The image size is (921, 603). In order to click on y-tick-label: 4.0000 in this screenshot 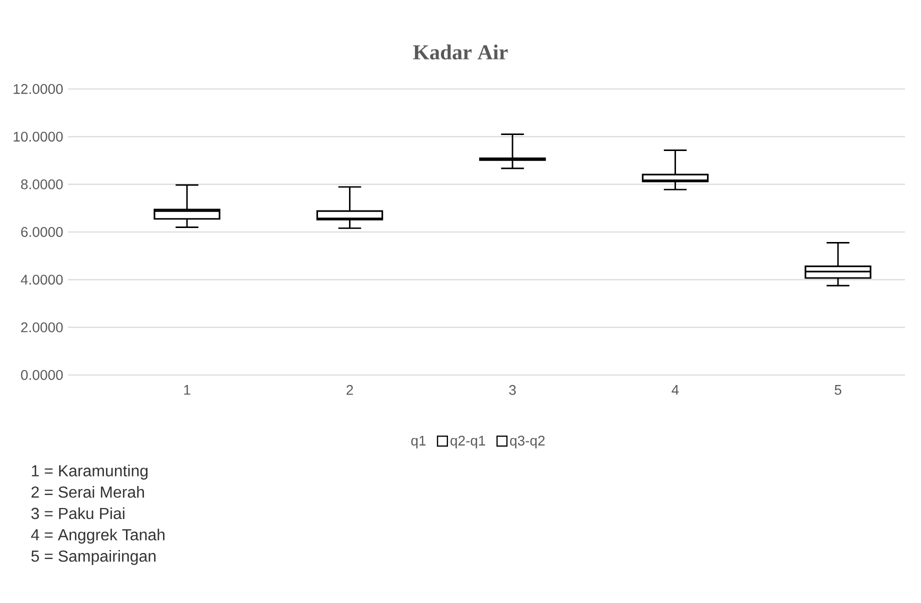, I will do `click(41, 279)`.